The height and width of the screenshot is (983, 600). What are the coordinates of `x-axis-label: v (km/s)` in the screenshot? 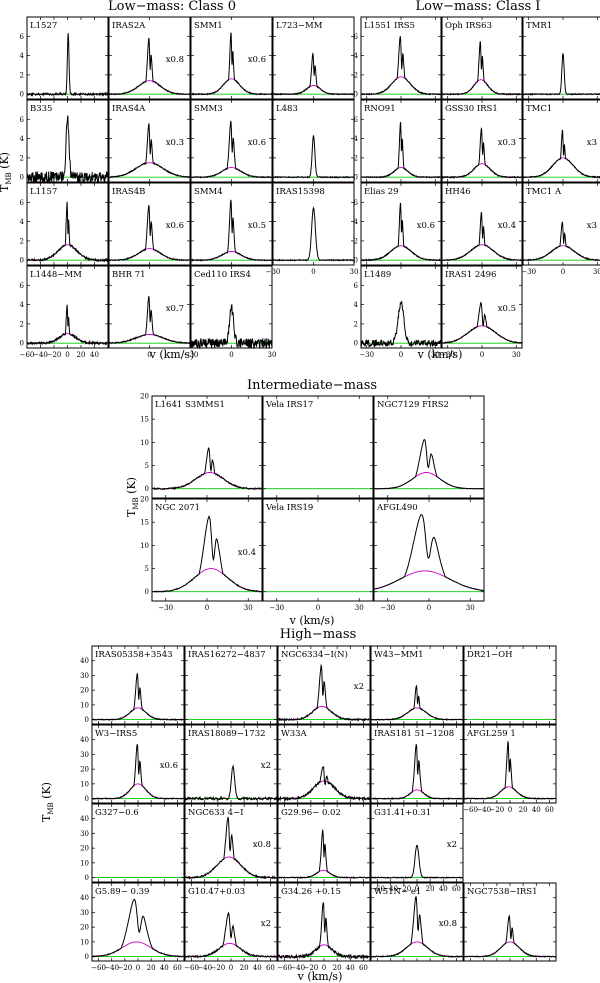 It's located at (320, 976).